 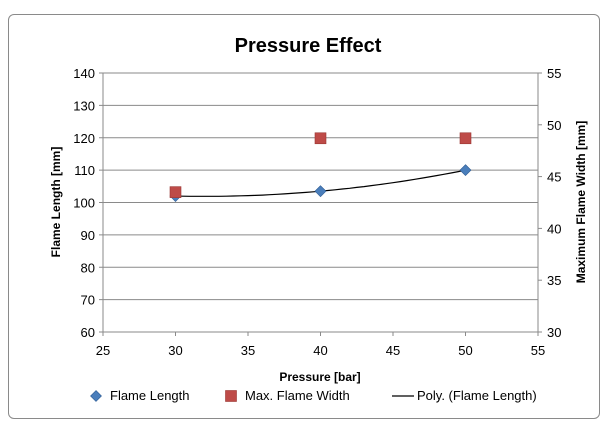 I want to click on legend-label: Flame Length, so click(x=150, y=395).